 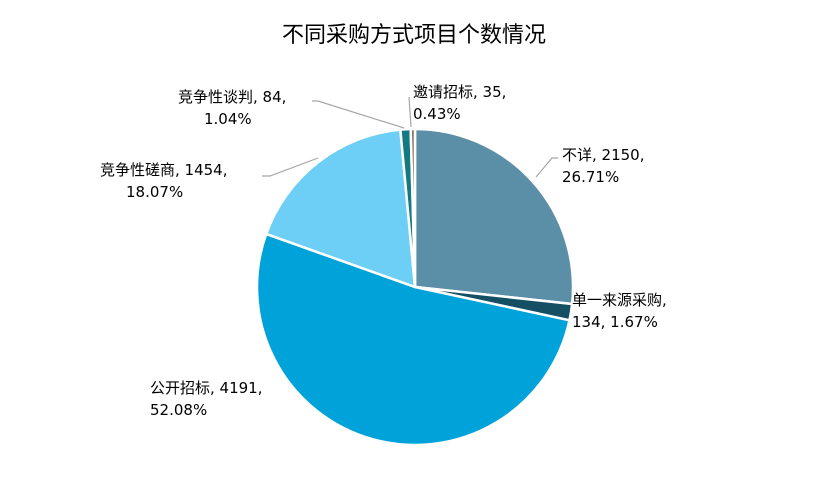 What do you see at coordinates (232, 97) in the screenshot?
I see `data-label-line1: 竞争性谈判, 84,` at bounding box center [232, 97].